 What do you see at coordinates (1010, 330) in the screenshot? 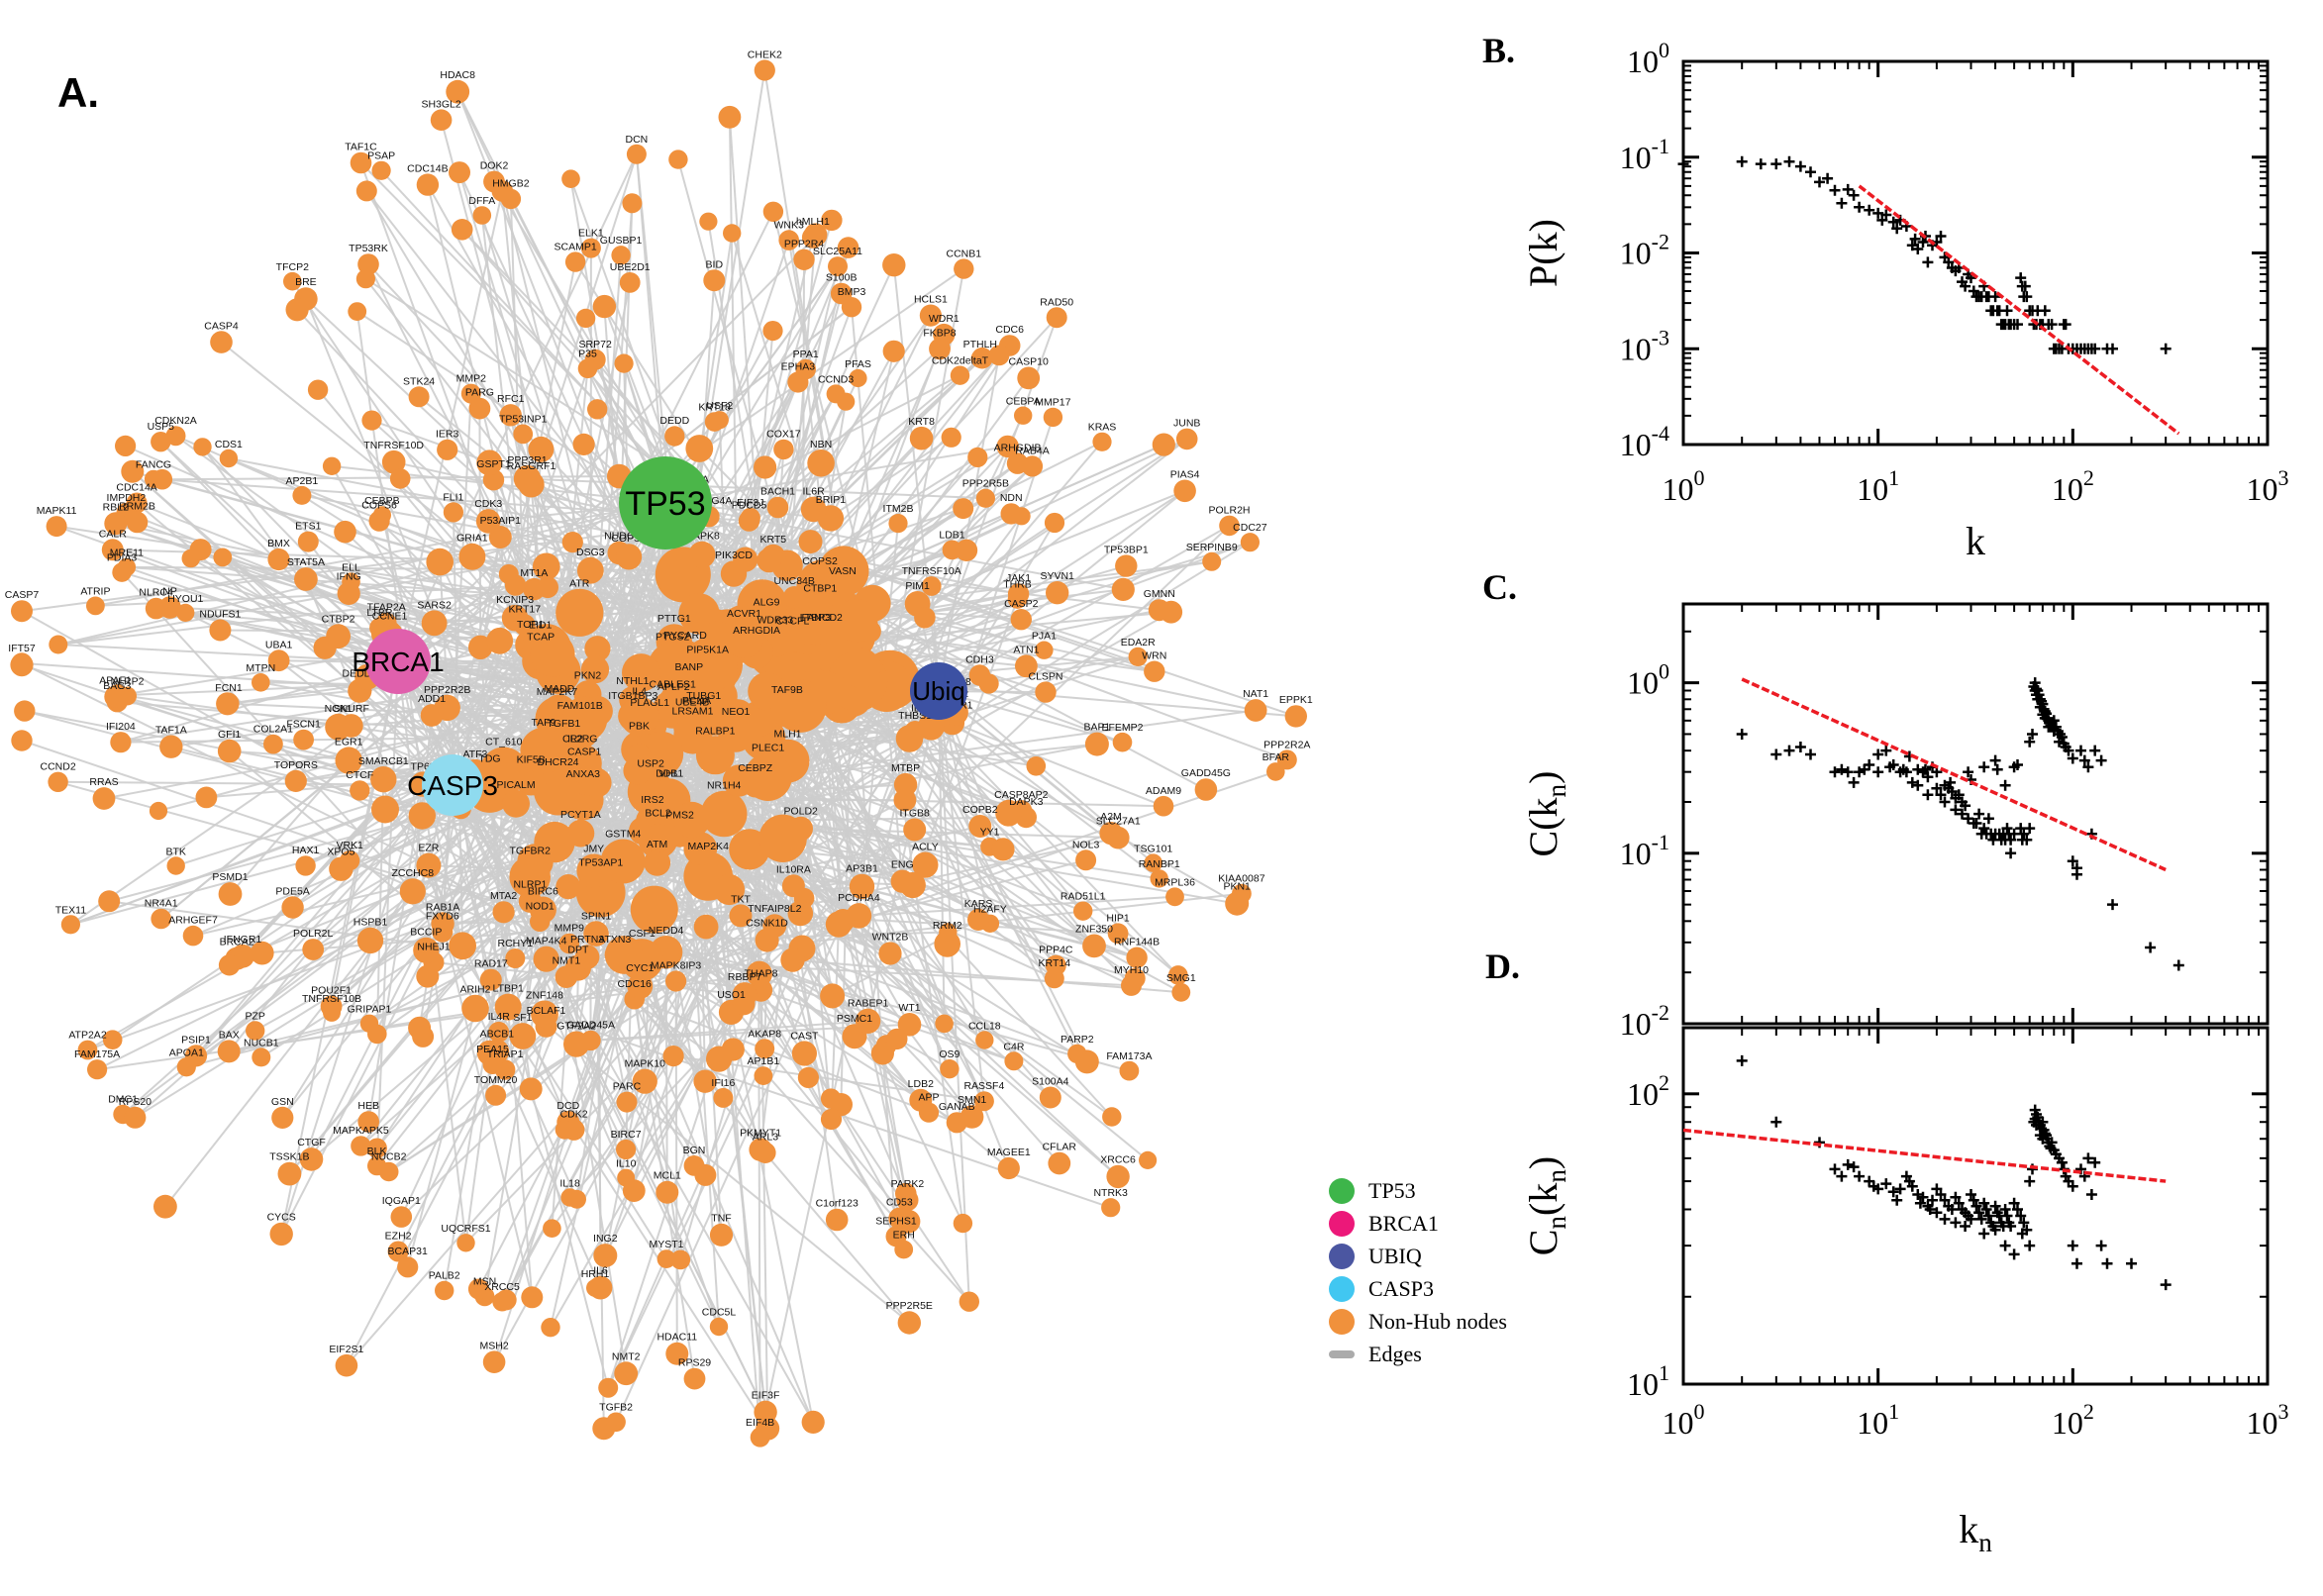
I see `node-label: CDC6` at bounding box center [1010, 330].